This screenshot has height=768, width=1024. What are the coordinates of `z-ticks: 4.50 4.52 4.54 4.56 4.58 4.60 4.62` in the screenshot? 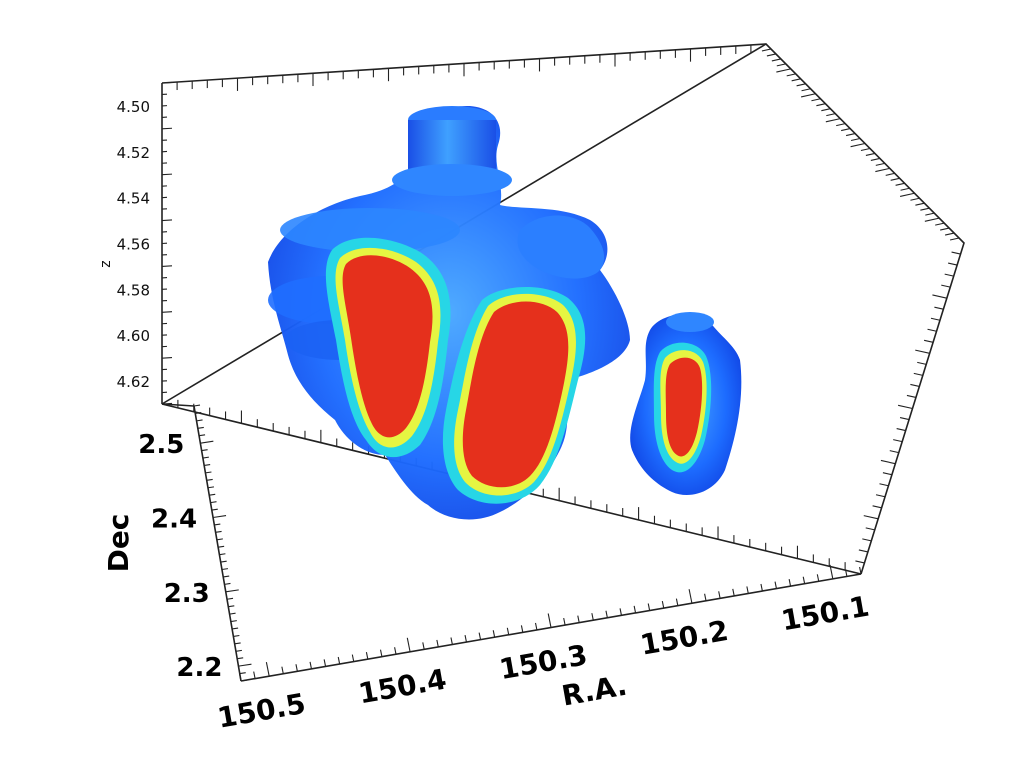 It's located at (145, 243).